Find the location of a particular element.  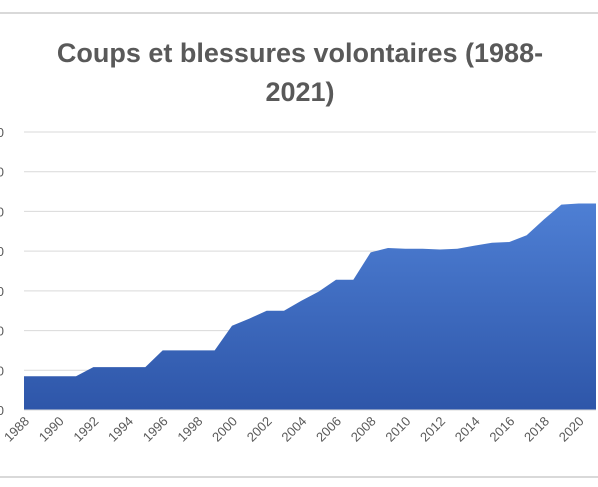

x-tick-label: 1992 is located at coordinates (85, 429).